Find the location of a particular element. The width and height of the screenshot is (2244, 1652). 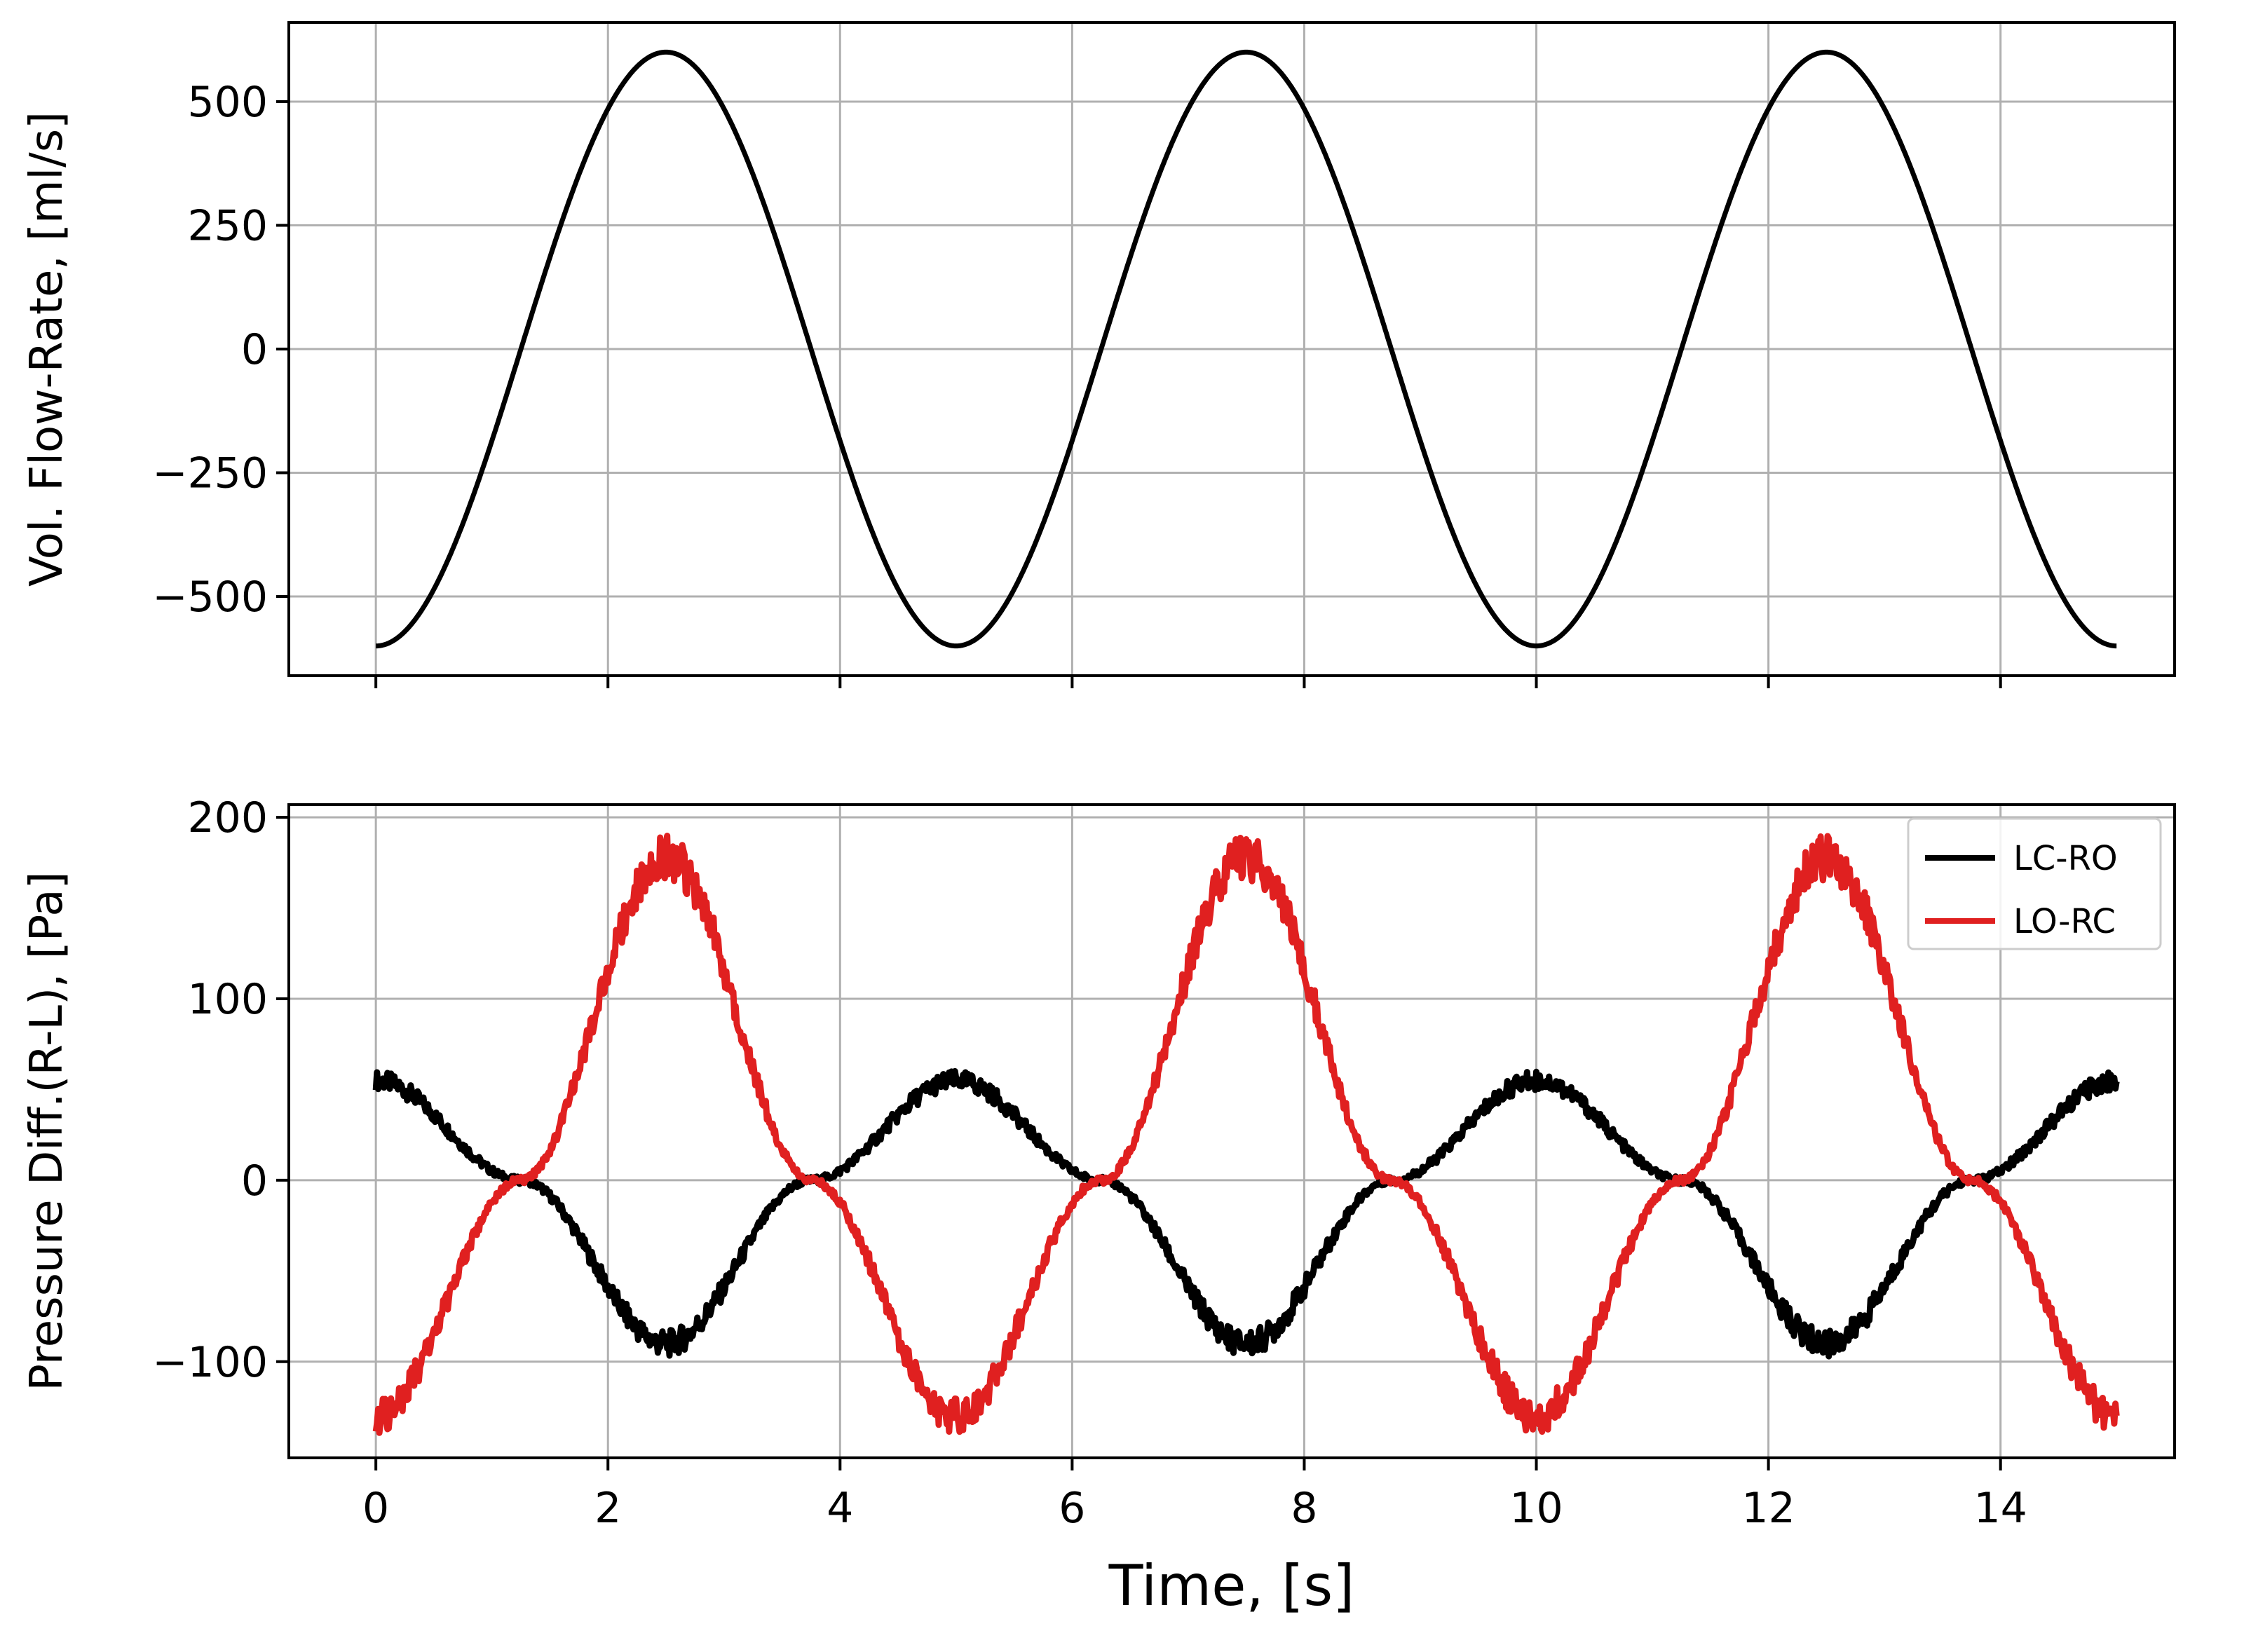

legend-label-lc-ro: LC-RO is located at coordinates (2065, 858).